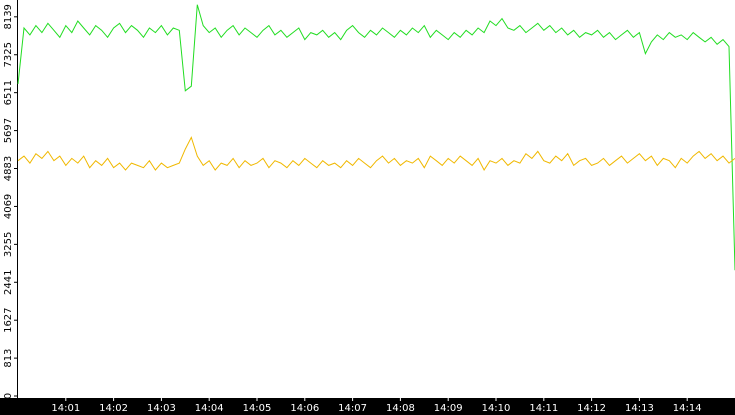 Image resolution: width=735 pixels, height=415 pixels. I want to click on x-tick-label: 14:03, so click(161, 408).